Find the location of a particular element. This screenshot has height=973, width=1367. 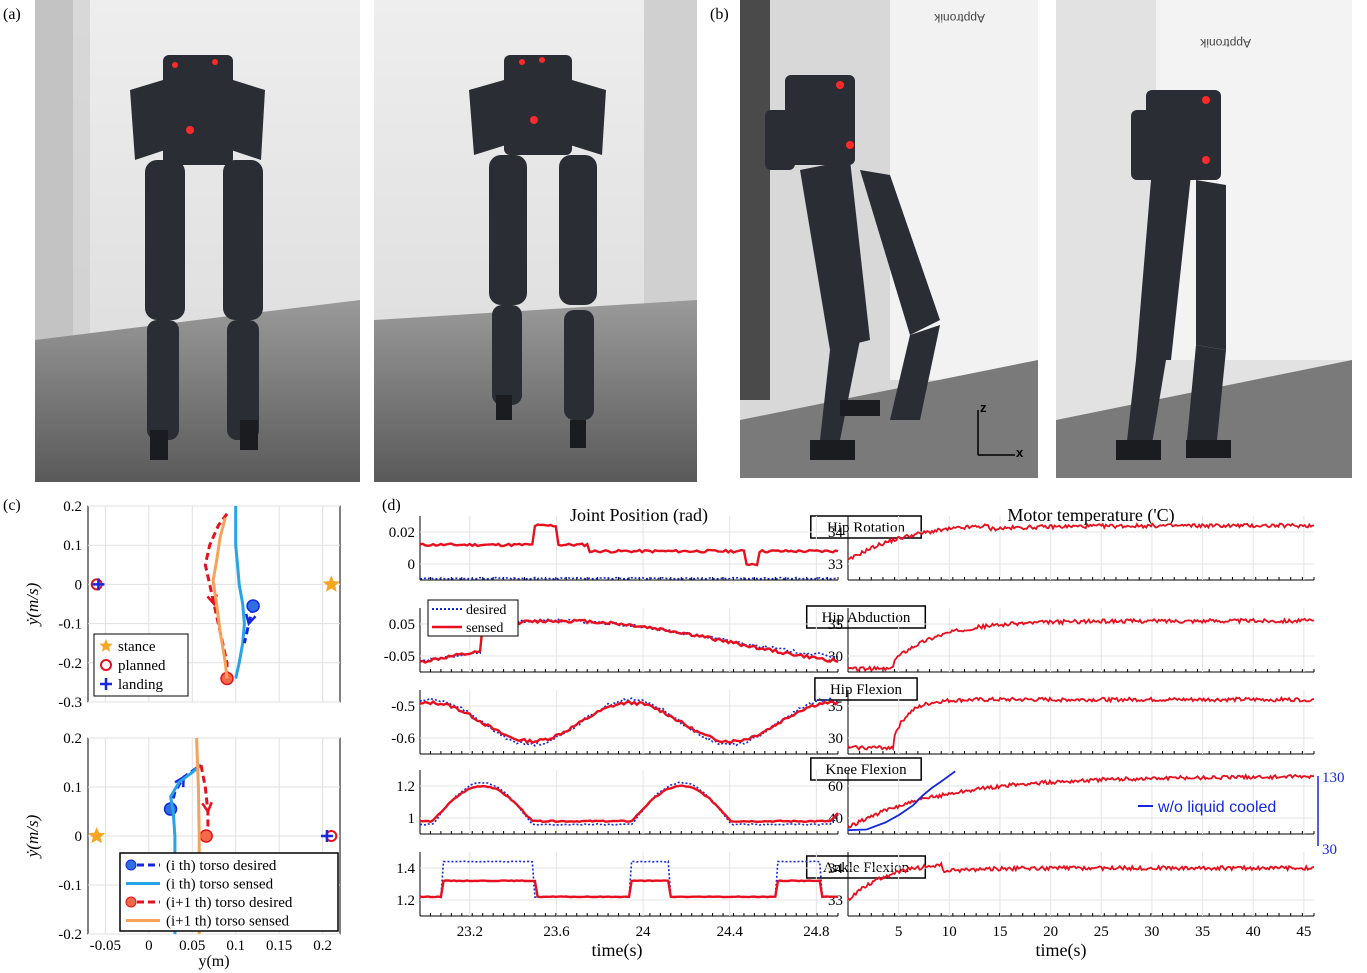

y-tick-label: 30 is located at coordinates (835, 739).